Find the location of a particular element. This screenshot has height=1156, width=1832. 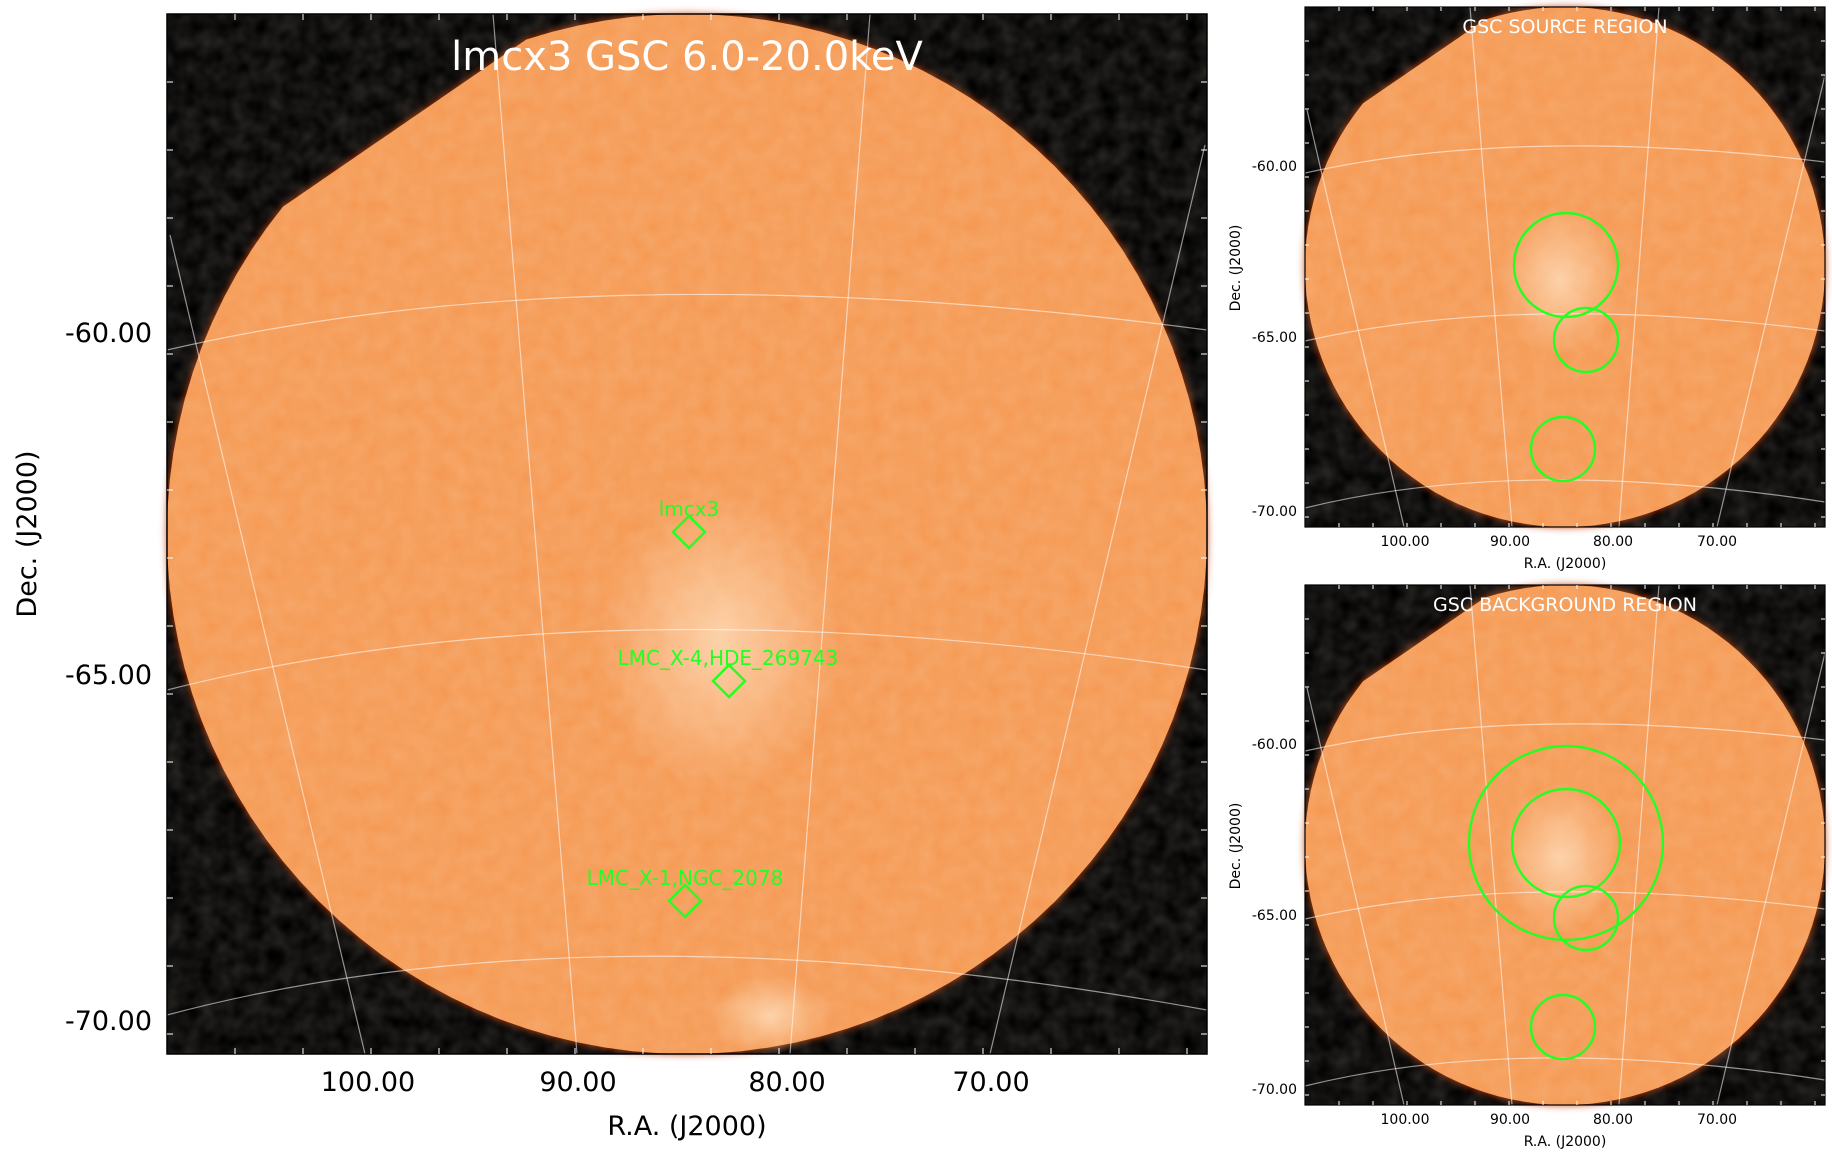

source-x-tick-label: 80.00 is located at coordinates (1613, 542).